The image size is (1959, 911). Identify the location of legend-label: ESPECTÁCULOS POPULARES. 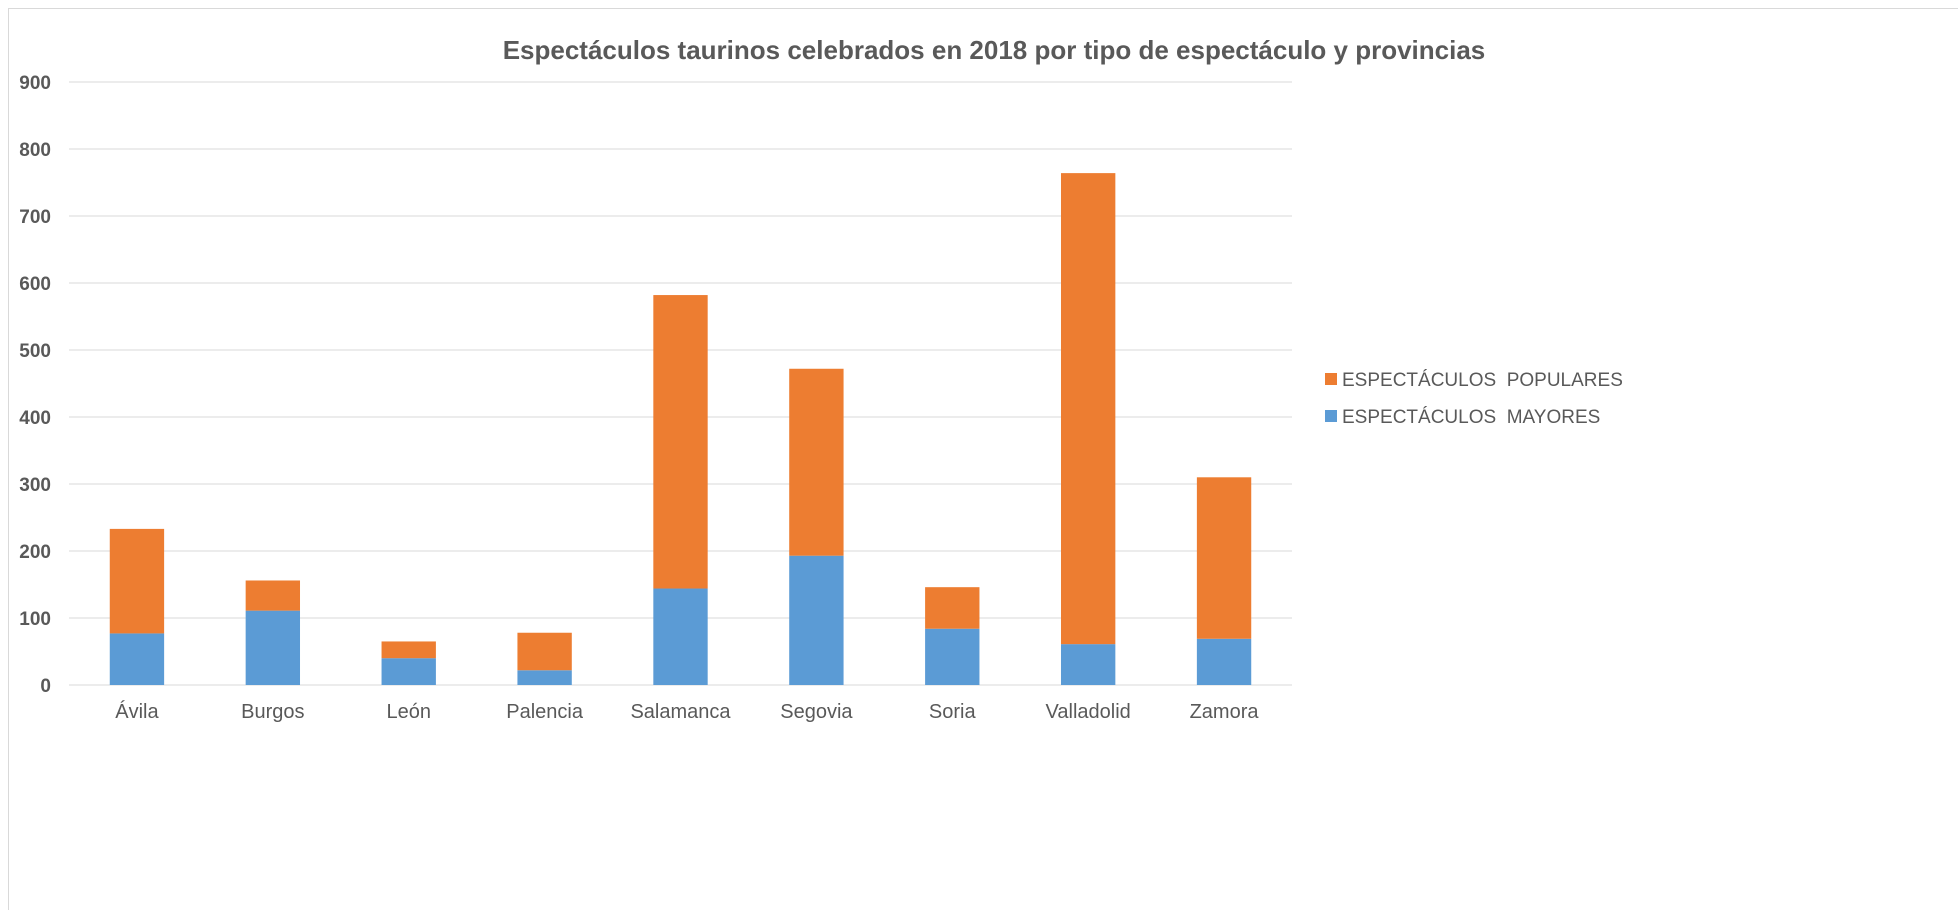
(1482, 380).